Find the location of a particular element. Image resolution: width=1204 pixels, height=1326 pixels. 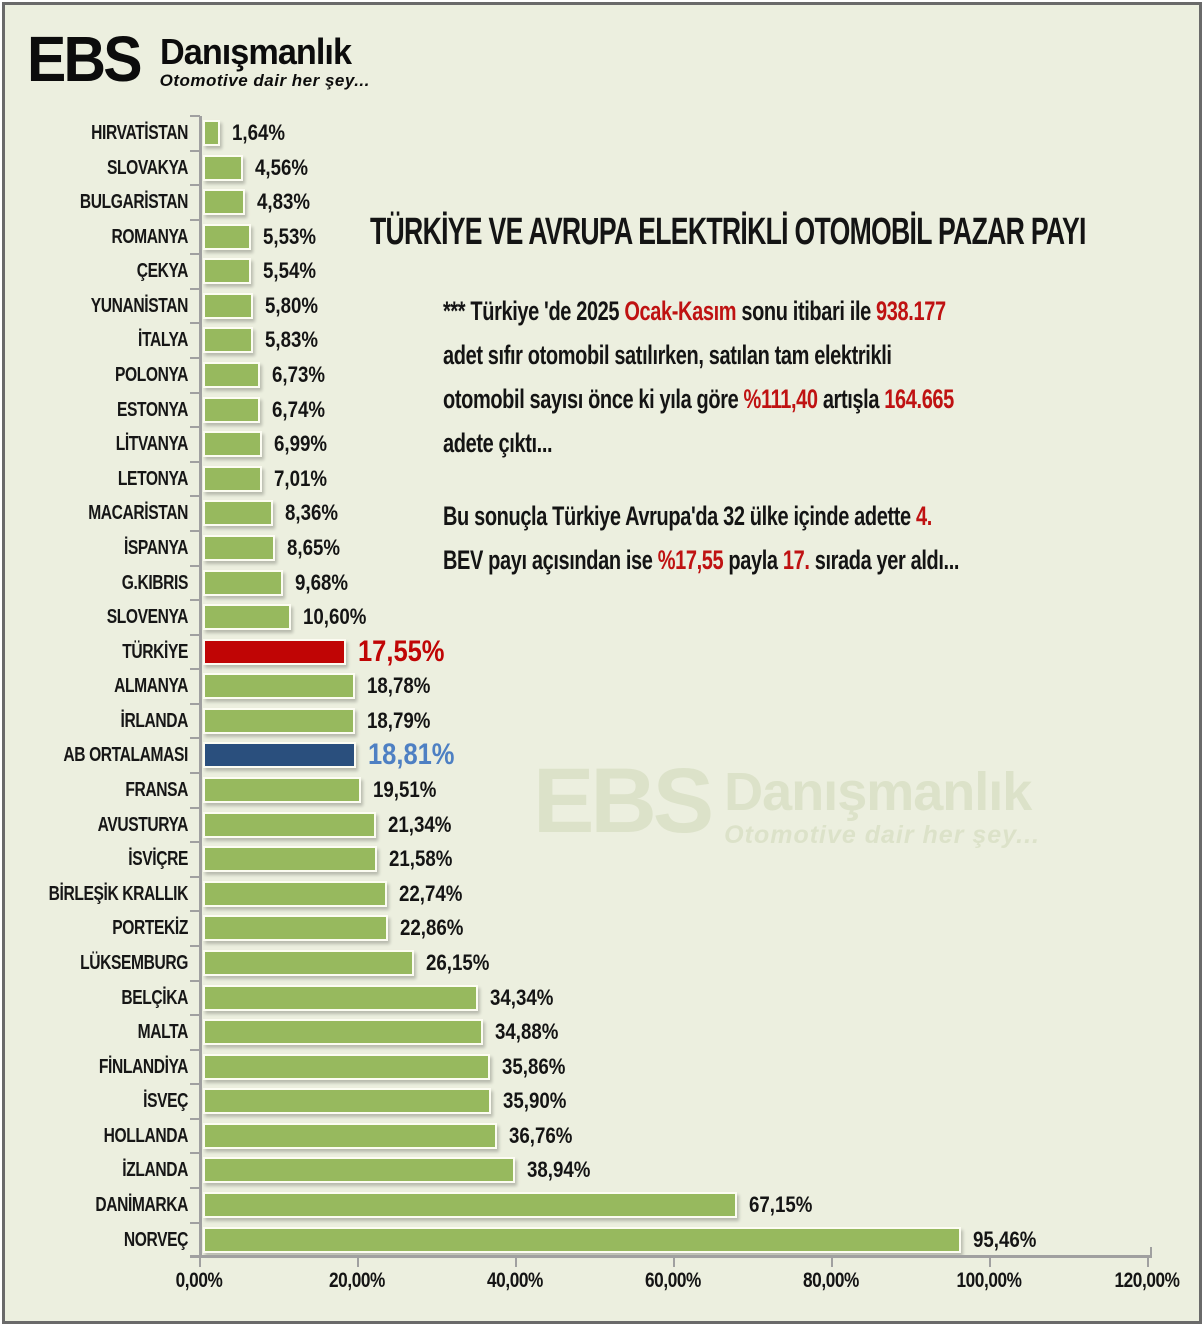

chart-row: ALMANYA 18,78% is located at coordinates (599, 686).